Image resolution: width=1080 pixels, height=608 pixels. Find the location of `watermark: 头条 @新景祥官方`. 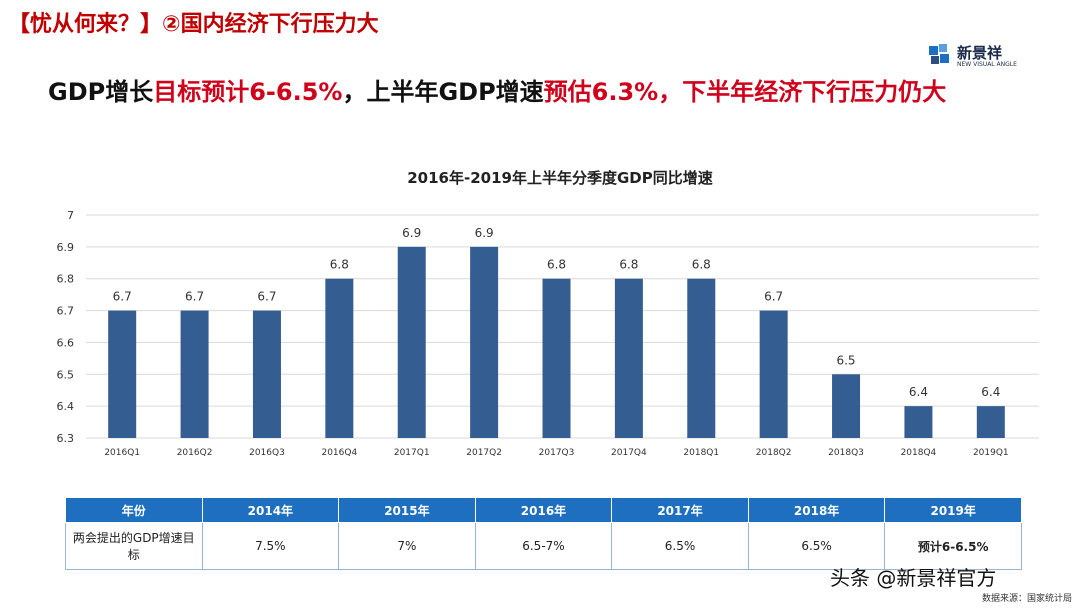

watermark: 头条 @新景祥官方 is located at coordinates (913, 578).